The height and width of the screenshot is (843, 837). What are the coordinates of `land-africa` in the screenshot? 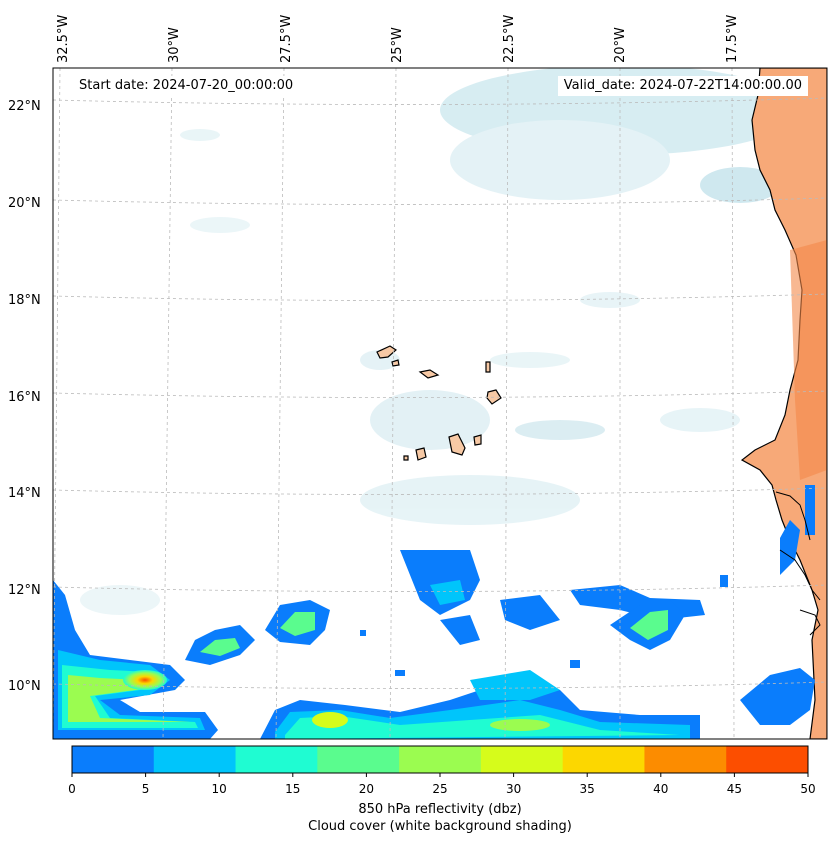 It's located at (783, 403).